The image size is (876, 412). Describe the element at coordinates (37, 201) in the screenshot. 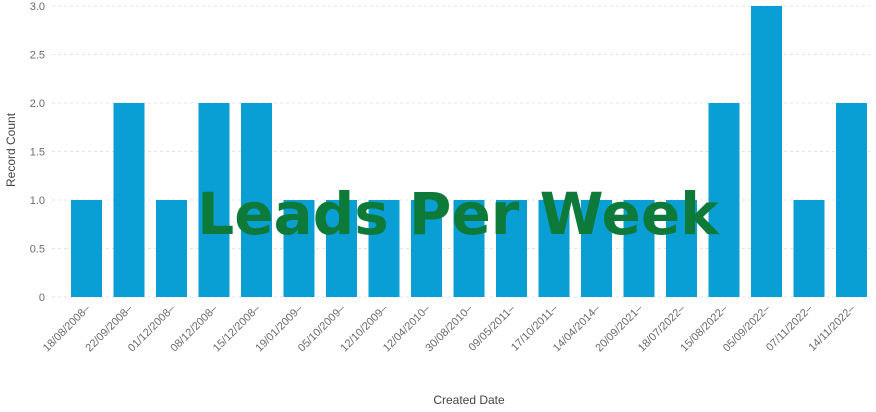

I see `y-tick-label: 1.0` at that location.